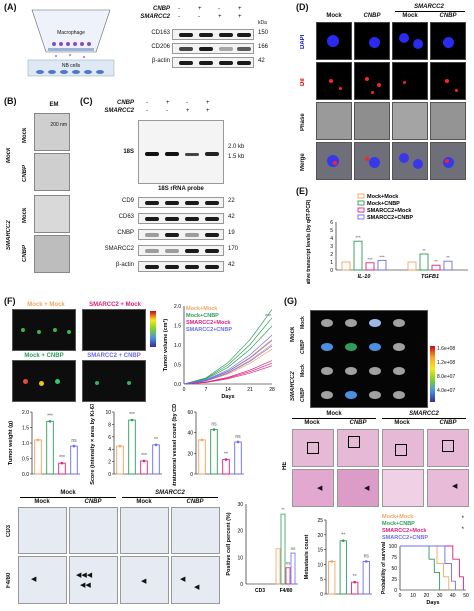  What do you see at coordinates (303, 371) in the screenshot?
I see `g-row-sub: Mock` at bounding box center [303, 371].